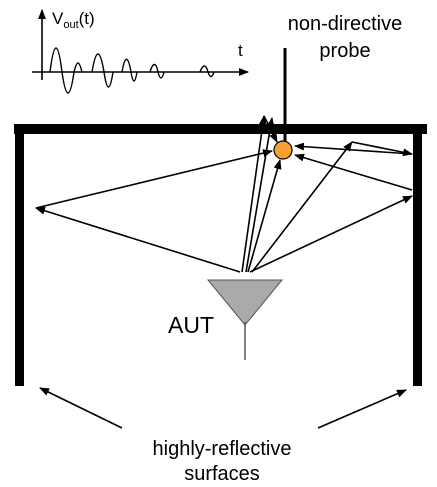 The image size is (437, 487). What do you see at coordinates (73, 20) in the screenshot?
I see `v-label: Vout(t)` at bounding box center [73, 20].